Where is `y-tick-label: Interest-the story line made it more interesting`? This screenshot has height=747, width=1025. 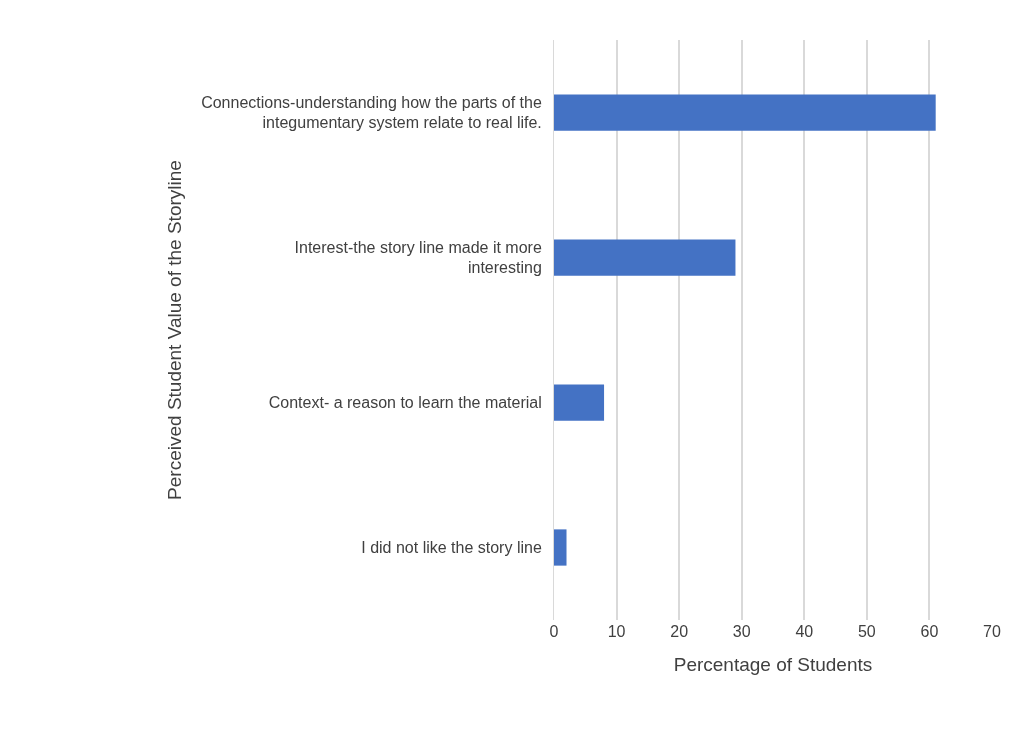 y-tick-label: Interest-the story line made it more interesting is located at coordinates (418, 257).